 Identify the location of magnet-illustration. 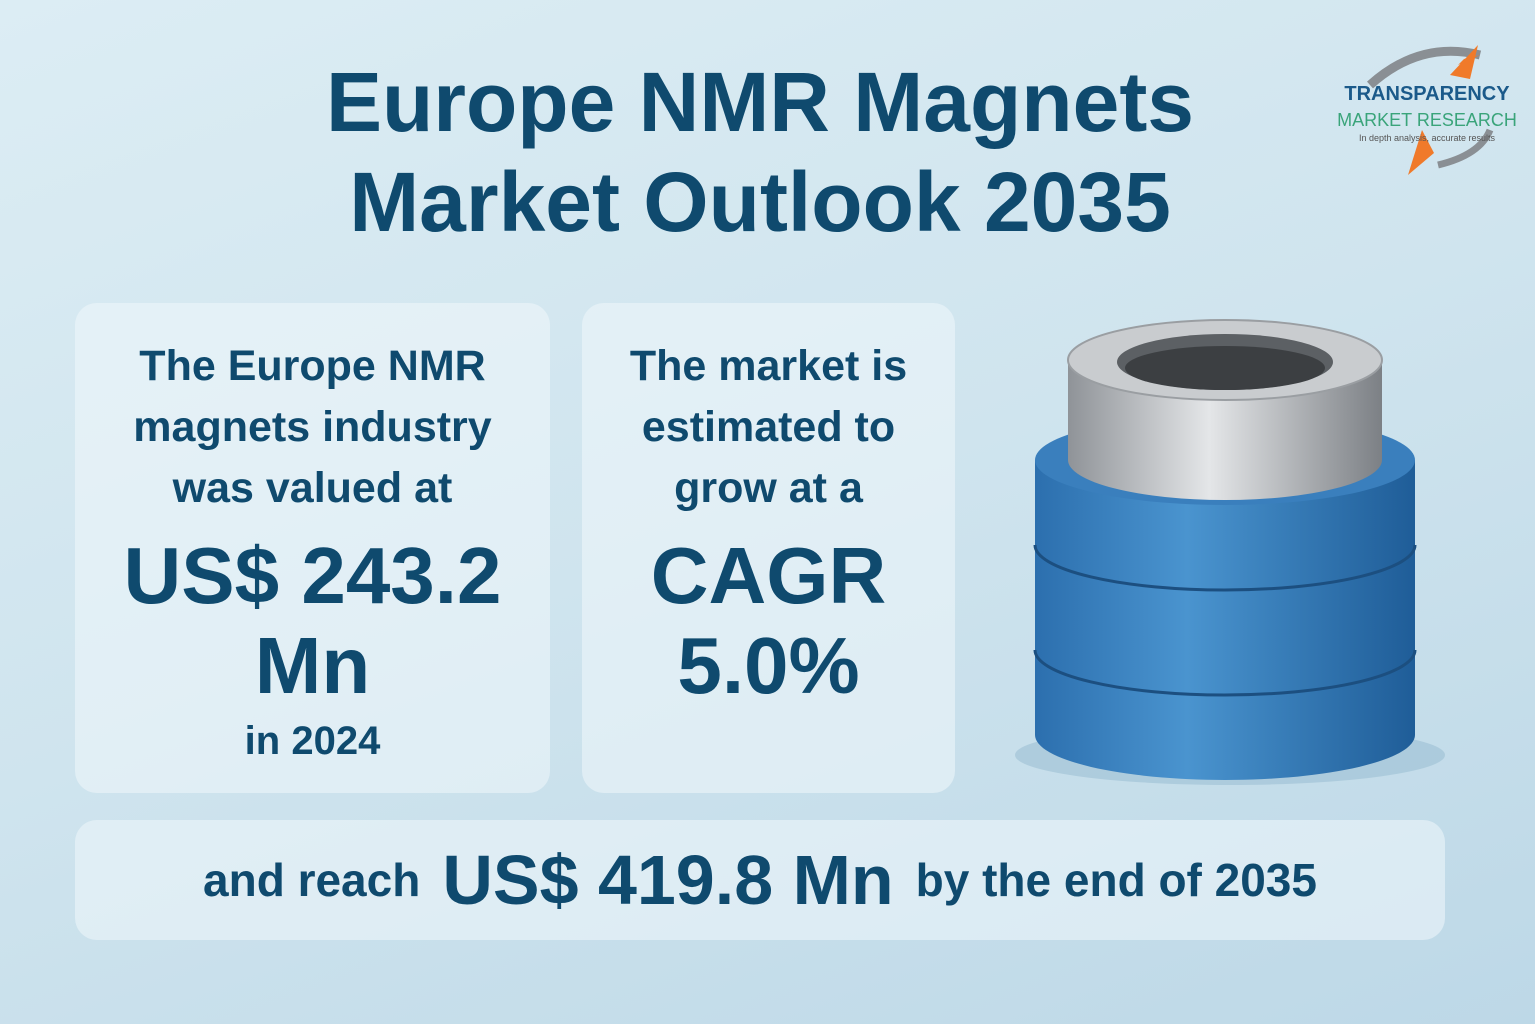
(1230, 552).